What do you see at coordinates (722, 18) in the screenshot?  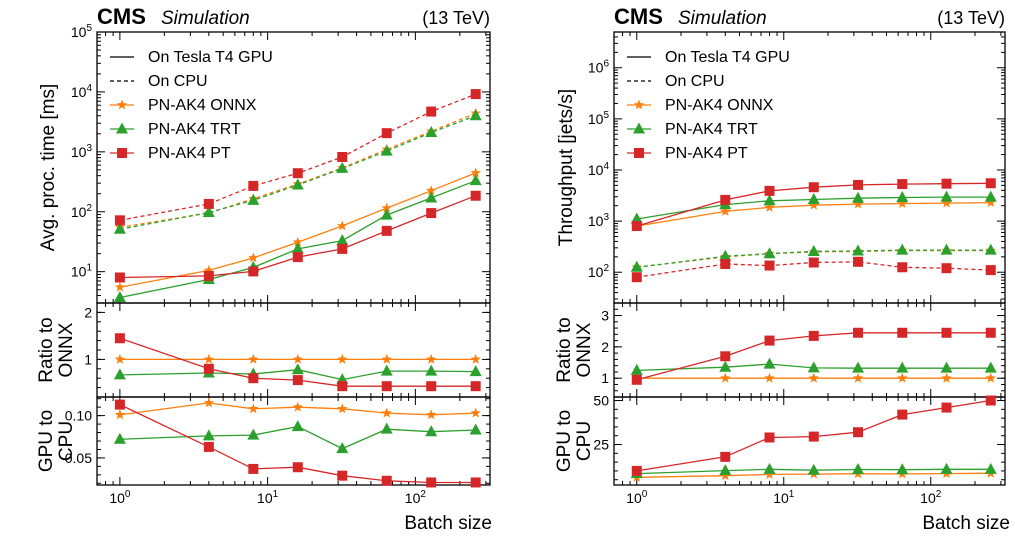 I see `simulation-label: Simulation` at bounding box center [722, 18].